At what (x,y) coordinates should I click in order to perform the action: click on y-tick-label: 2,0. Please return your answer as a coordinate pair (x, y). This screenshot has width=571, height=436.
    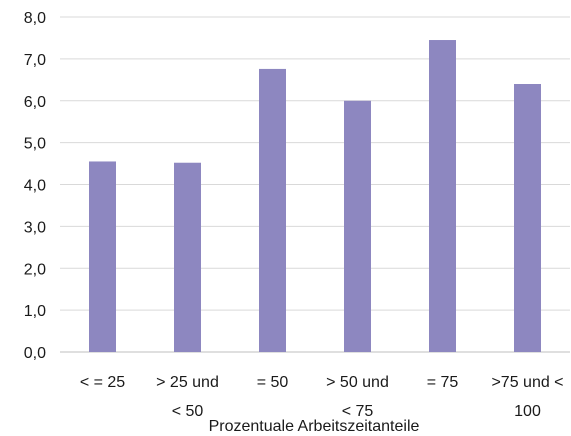
    Looking at the image, I should click on (35, 269).